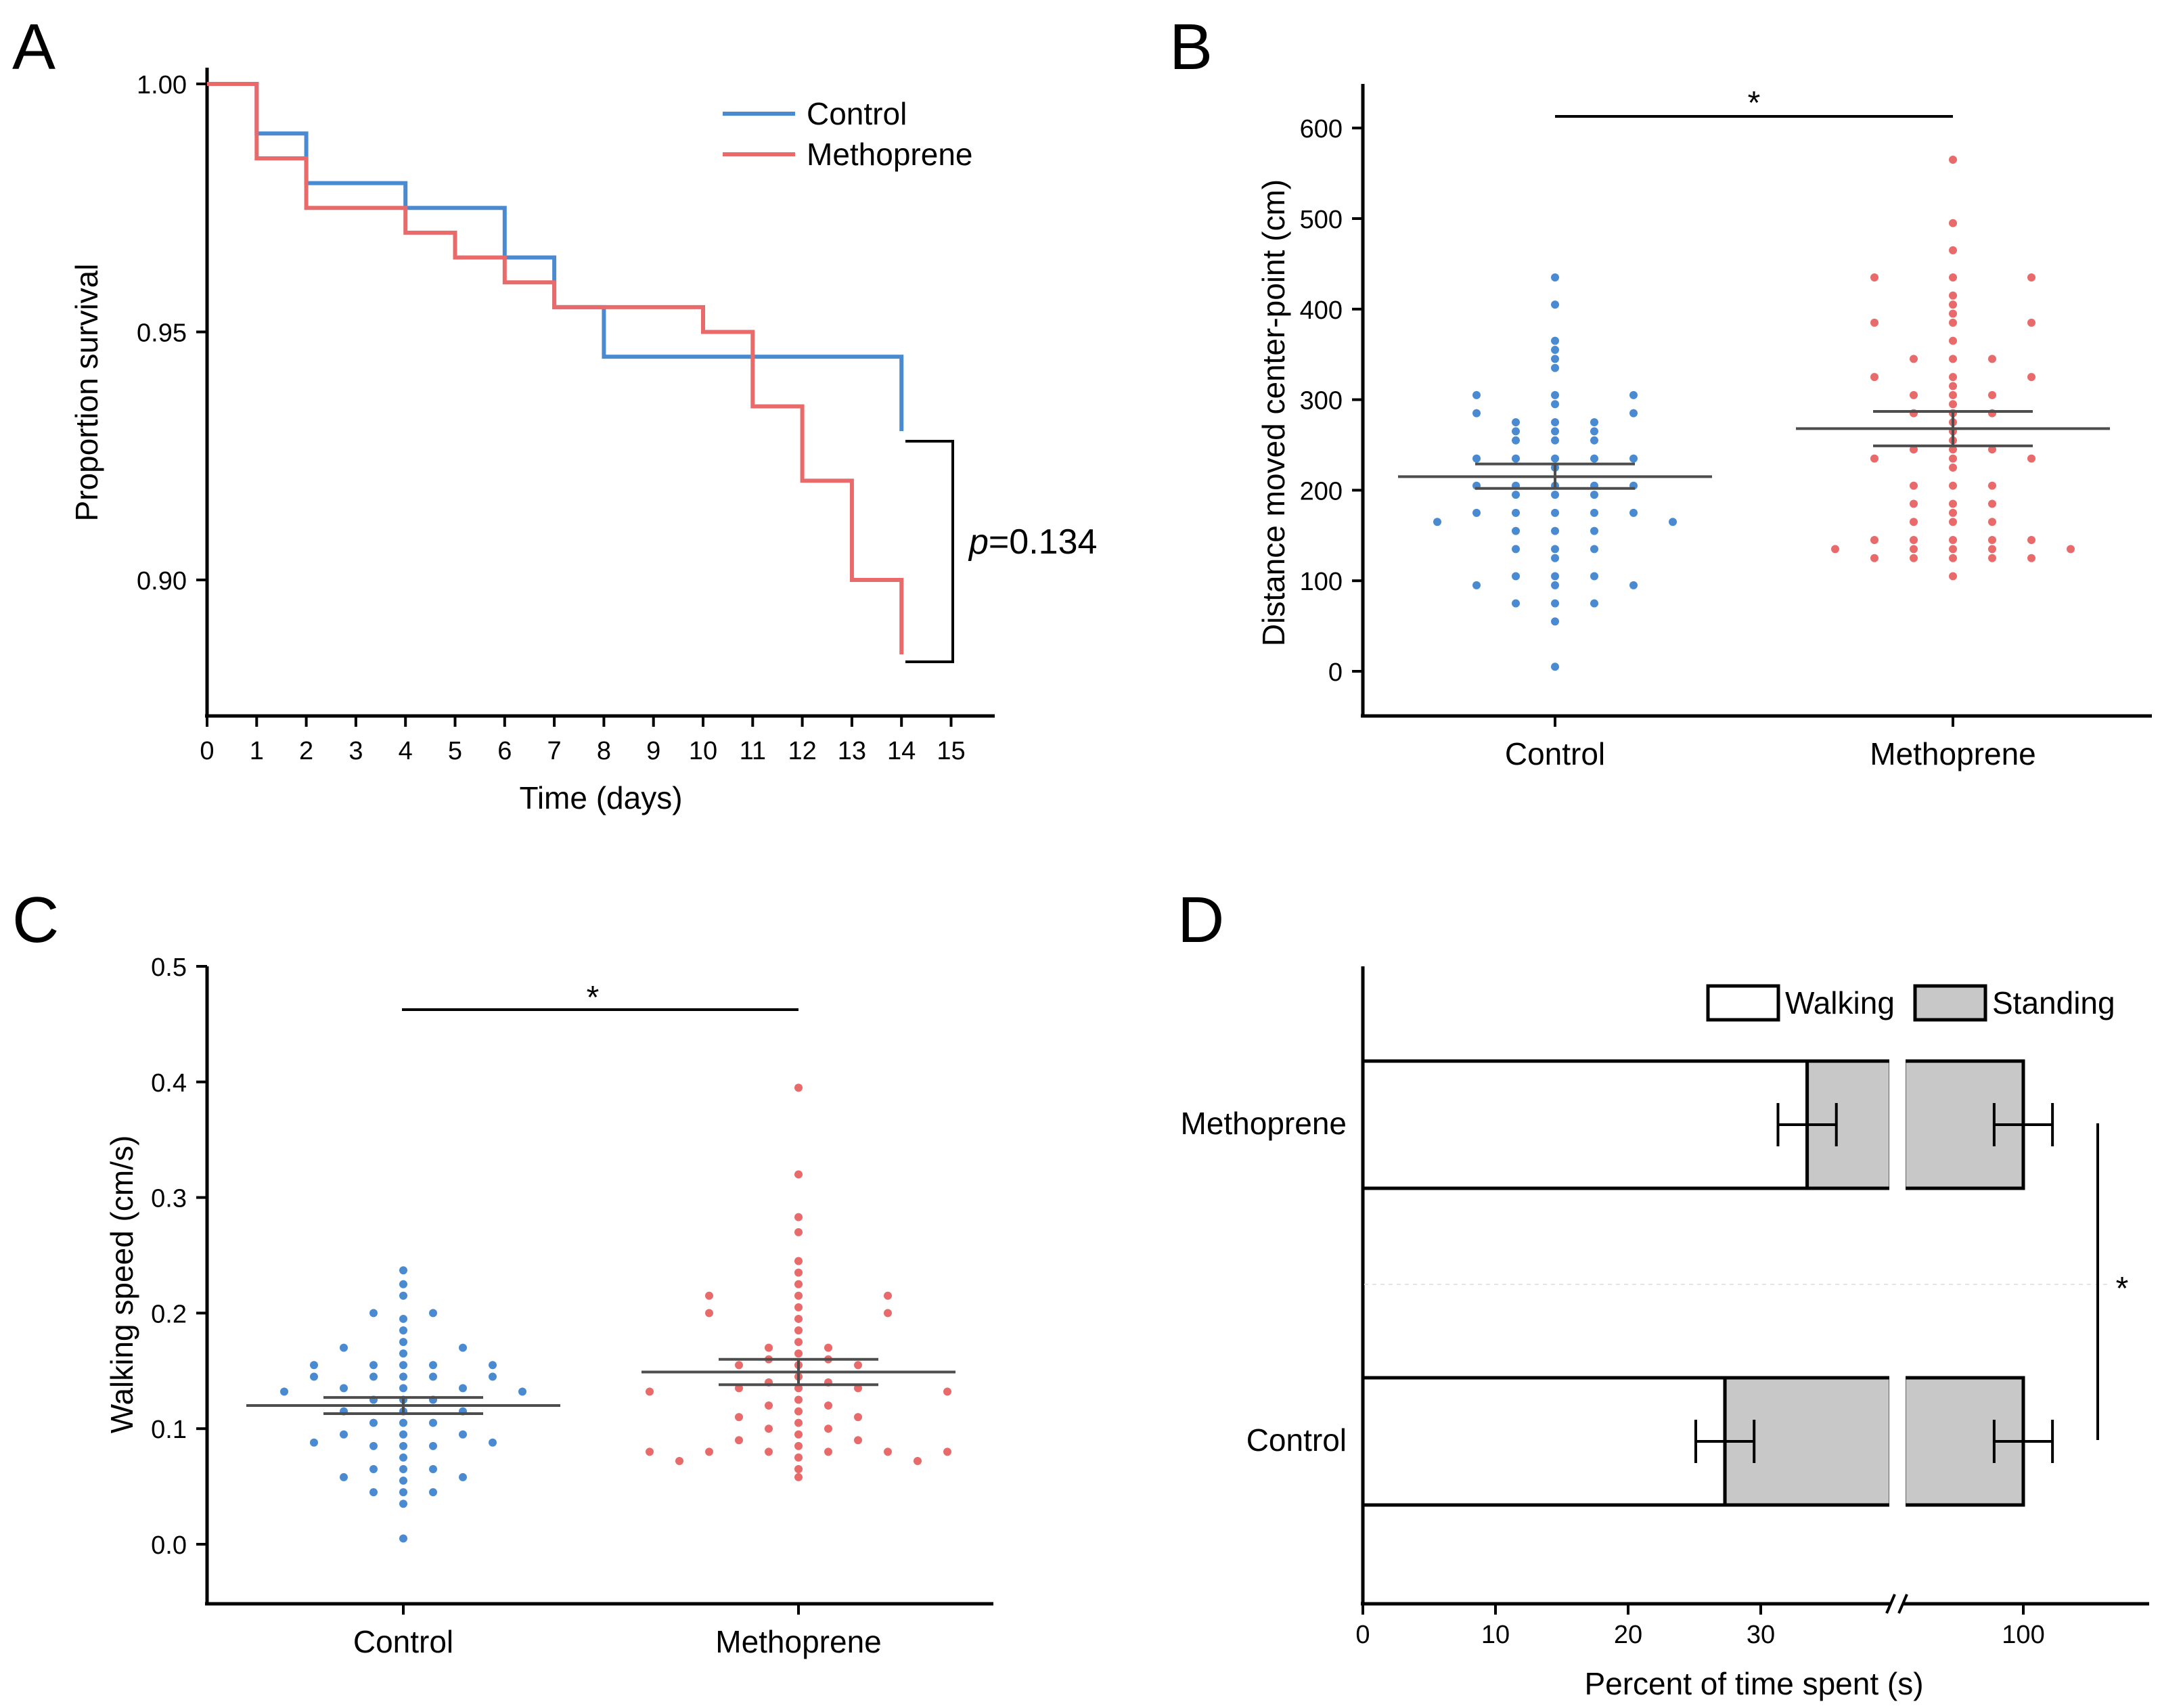 The width and height of the screenshot is (2160, 1708). Describe the element at coordinates (1840, 1002) in the screenshot. I see `legend-label-walking: Walking` at that location.